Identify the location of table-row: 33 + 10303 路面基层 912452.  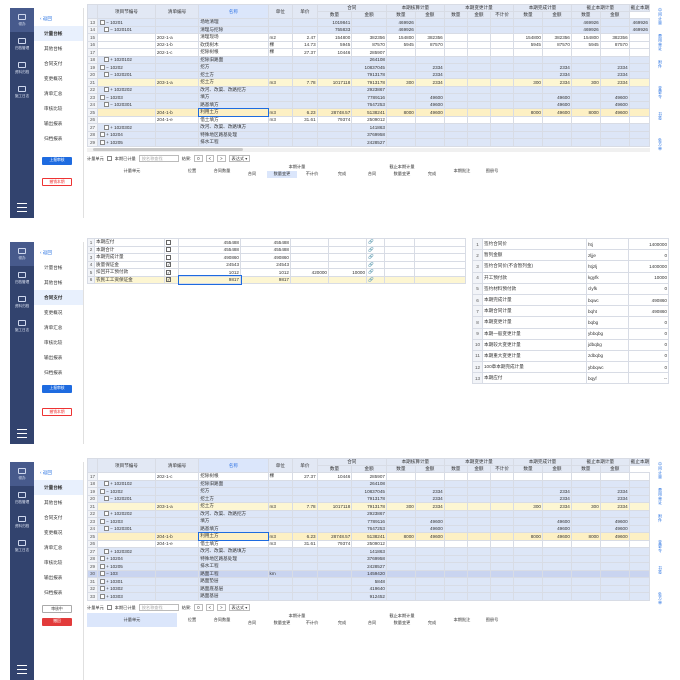
(368, 596).